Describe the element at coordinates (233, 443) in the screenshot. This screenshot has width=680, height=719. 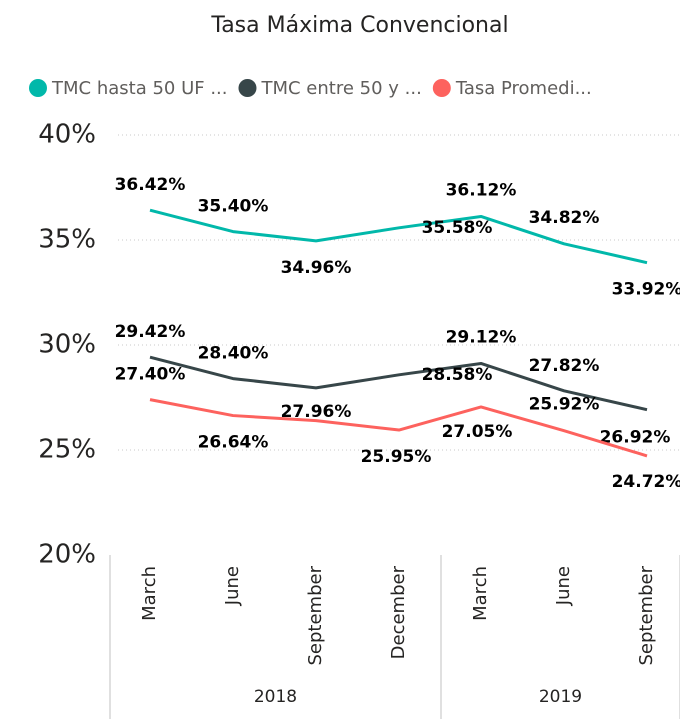
I see `data-label: 26.64%` at that location.